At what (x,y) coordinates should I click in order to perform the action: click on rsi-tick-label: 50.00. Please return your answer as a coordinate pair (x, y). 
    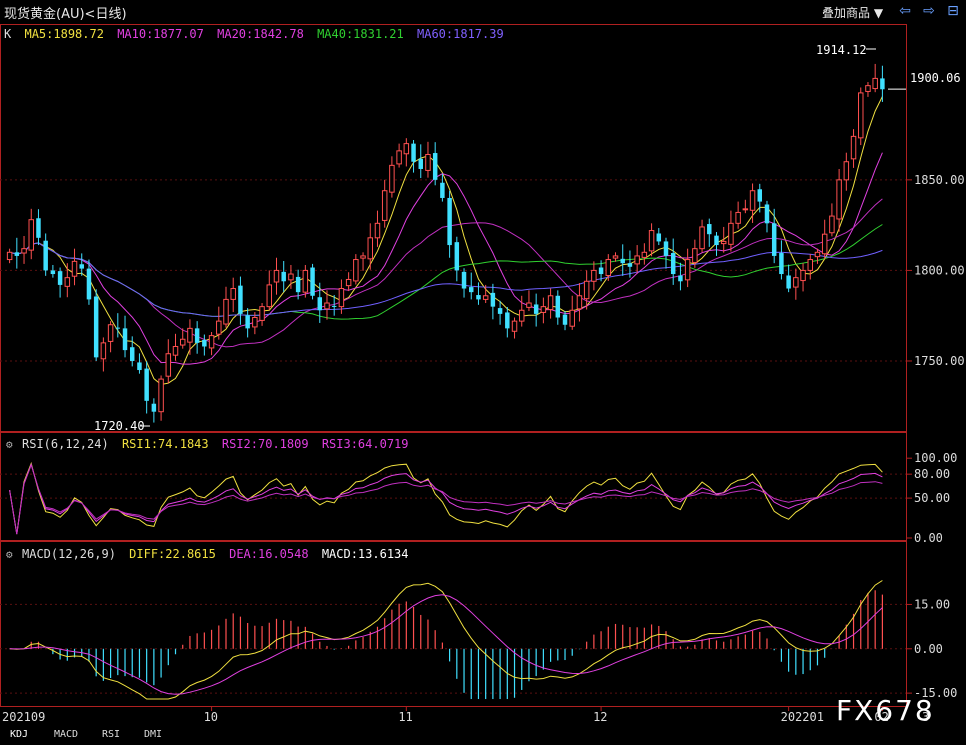
    Looking at the image, I should click on (932, 498).